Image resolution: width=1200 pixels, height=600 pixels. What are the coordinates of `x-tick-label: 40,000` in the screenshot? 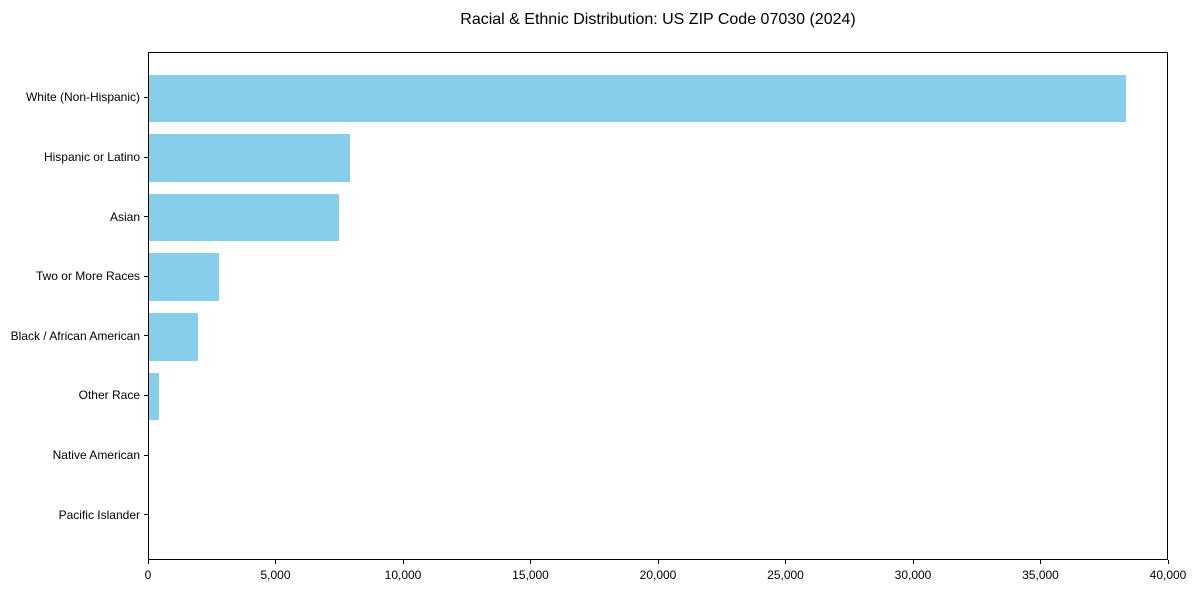 It's located at (1168, 575).